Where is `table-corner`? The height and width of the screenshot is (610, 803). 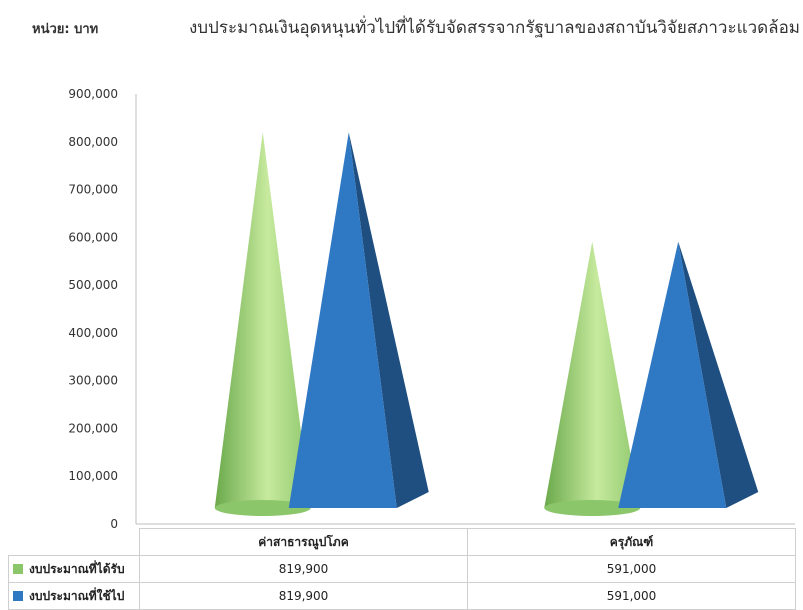
table-corner is located at coordinates (74, 542).